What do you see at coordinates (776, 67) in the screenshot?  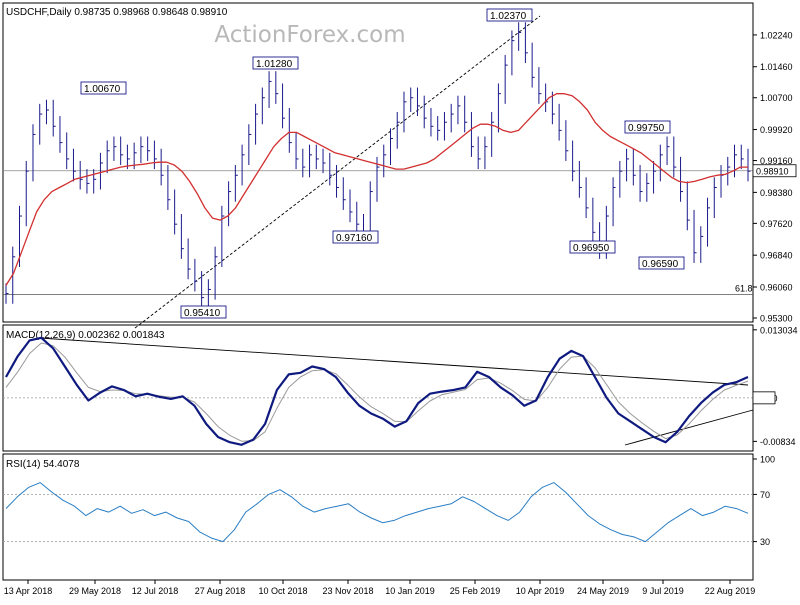 I see `price-y-tick-label: 1.01460` at bounding box center [776, 67].